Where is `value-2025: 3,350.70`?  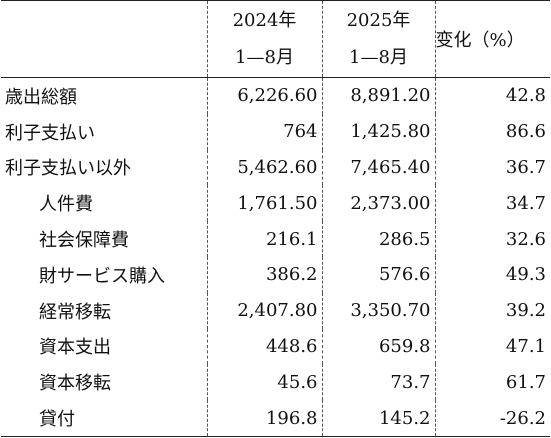
value-2025: 3,350.70 is located at coordinates (378, 310).